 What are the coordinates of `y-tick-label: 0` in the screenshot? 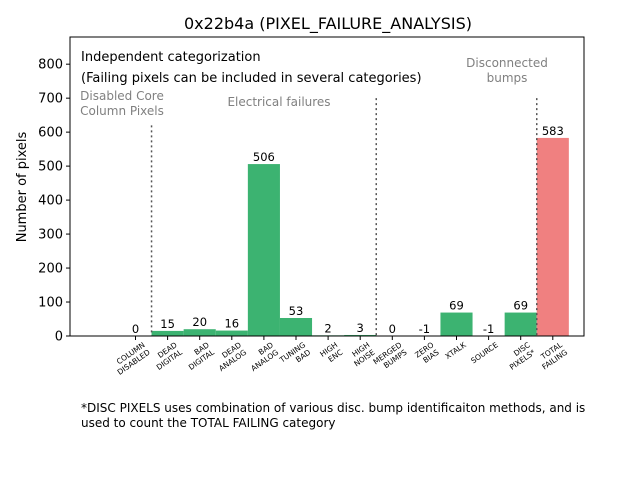 It's located at (59, 337).